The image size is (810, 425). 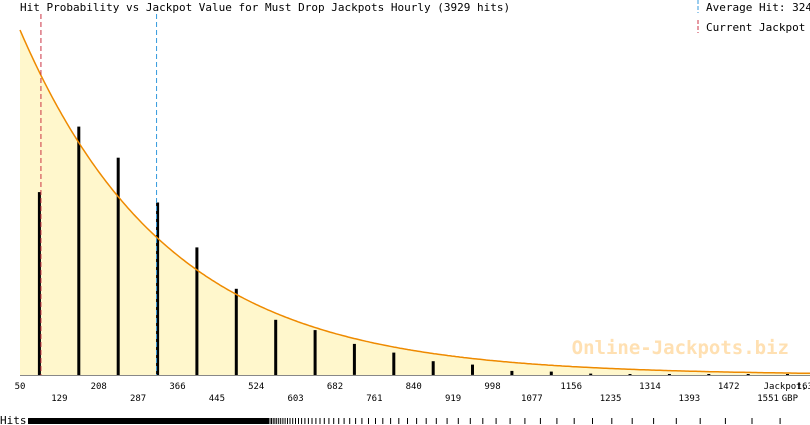 I want to click on x-tick-label: 919, so click(x=453, y=399).